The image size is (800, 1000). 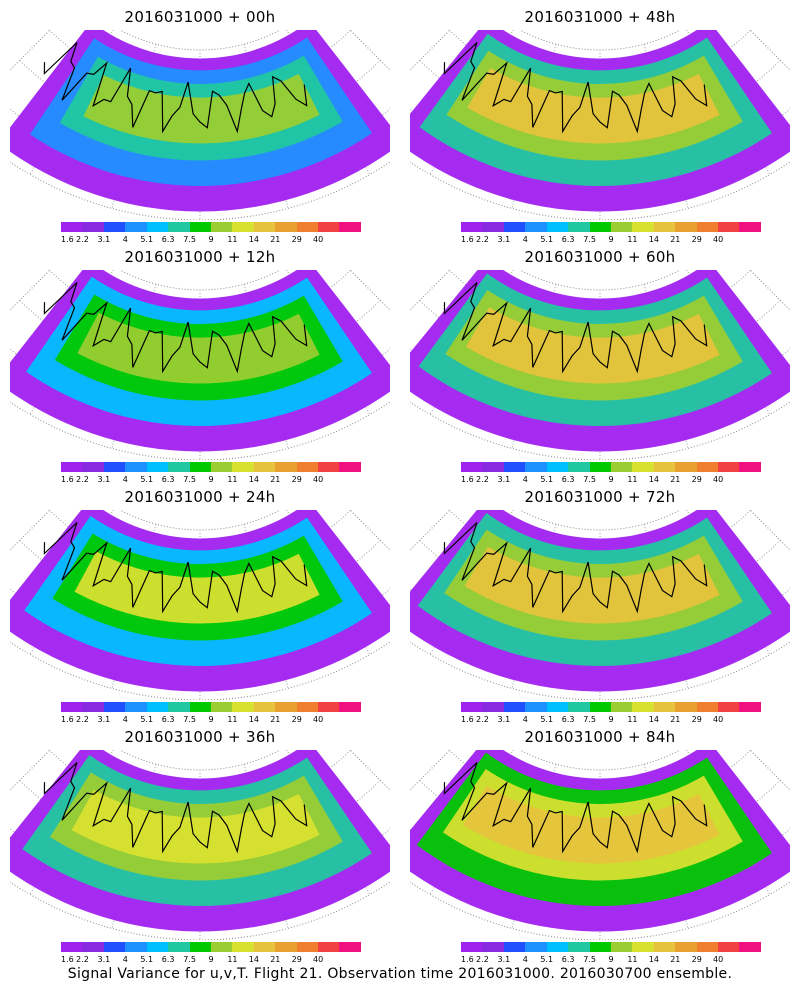 I want to click on coastline, so click(x=575, y=328).